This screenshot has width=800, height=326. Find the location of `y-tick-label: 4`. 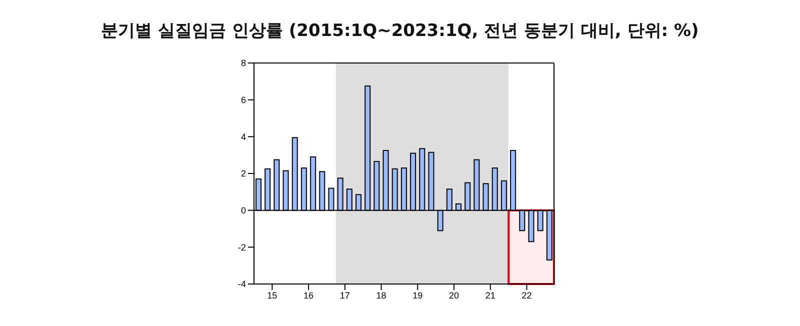

y-tick-label: 4 is located at coordinates (243, 137).